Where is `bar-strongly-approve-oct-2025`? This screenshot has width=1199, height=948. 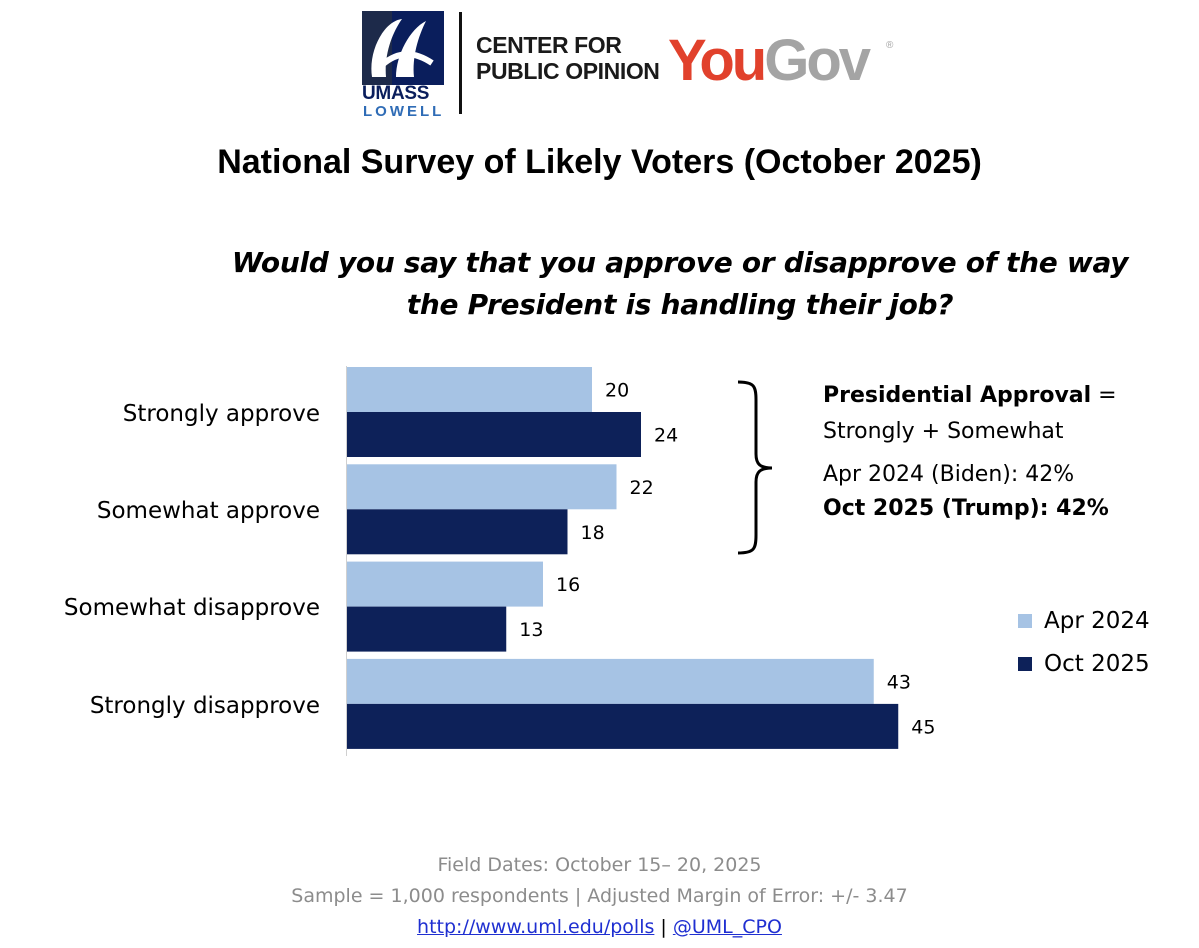
bar-strongly-approve-oct-2025 is located at coordinates (494, 434).